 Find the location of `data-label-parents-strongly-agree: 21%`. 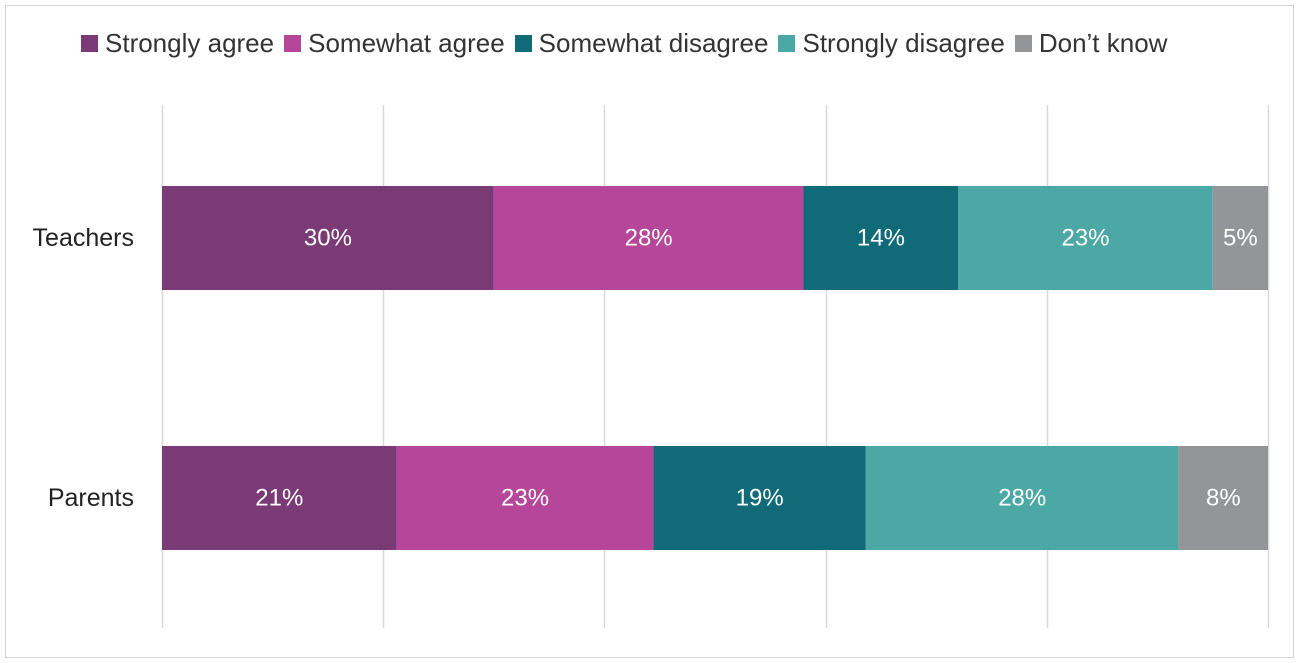

data-label-parents-strongly-agree: 21% is located at coordinates (279, 498).